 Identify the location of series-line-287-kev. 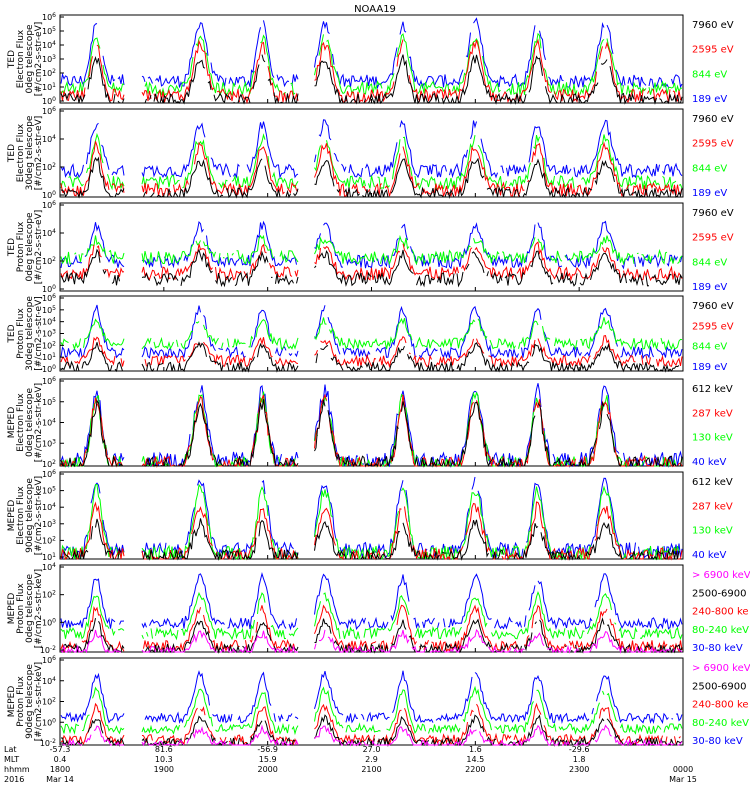
(371, 531).